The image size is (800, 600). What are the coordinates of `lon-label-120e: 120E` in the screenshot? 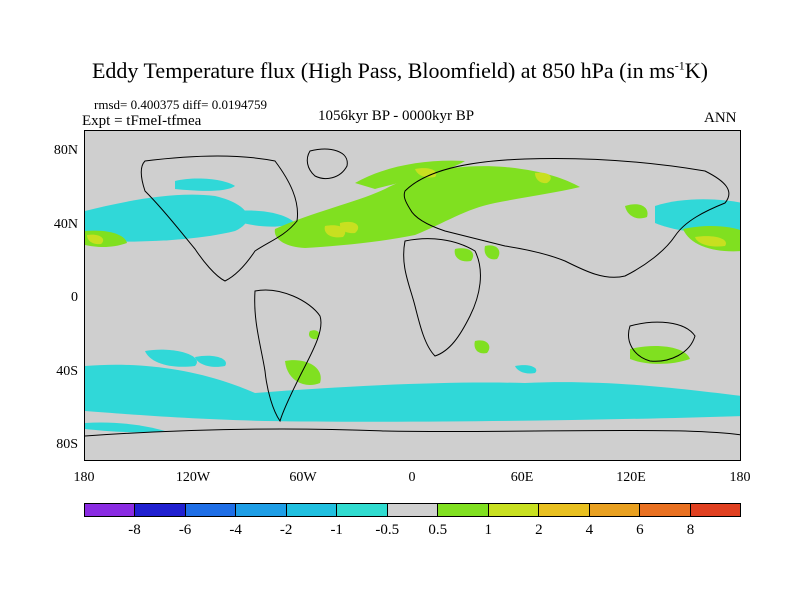 It's located at (631, 477).